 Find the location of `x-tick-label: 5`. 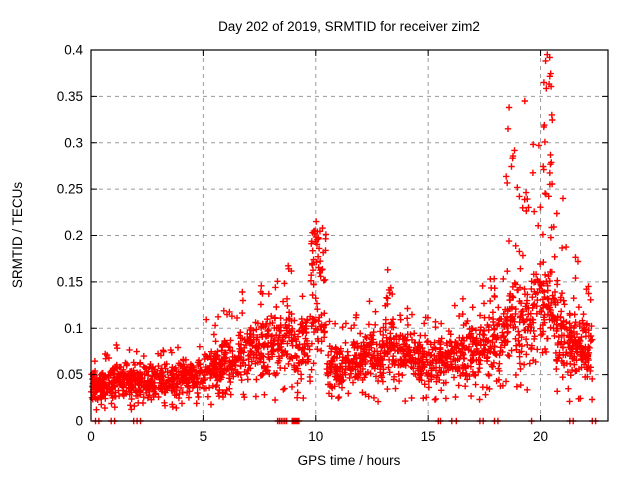

x-tick-label: 5 is located at coordinates (204, 436).